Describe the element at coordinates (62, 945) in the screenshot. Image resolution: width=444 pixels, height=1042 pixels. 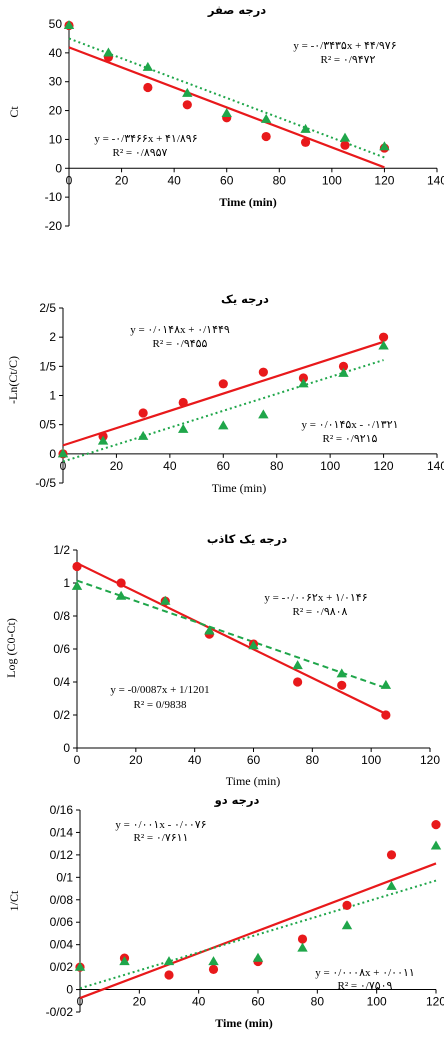
I see `y-tick-label: 0/04` at that location.